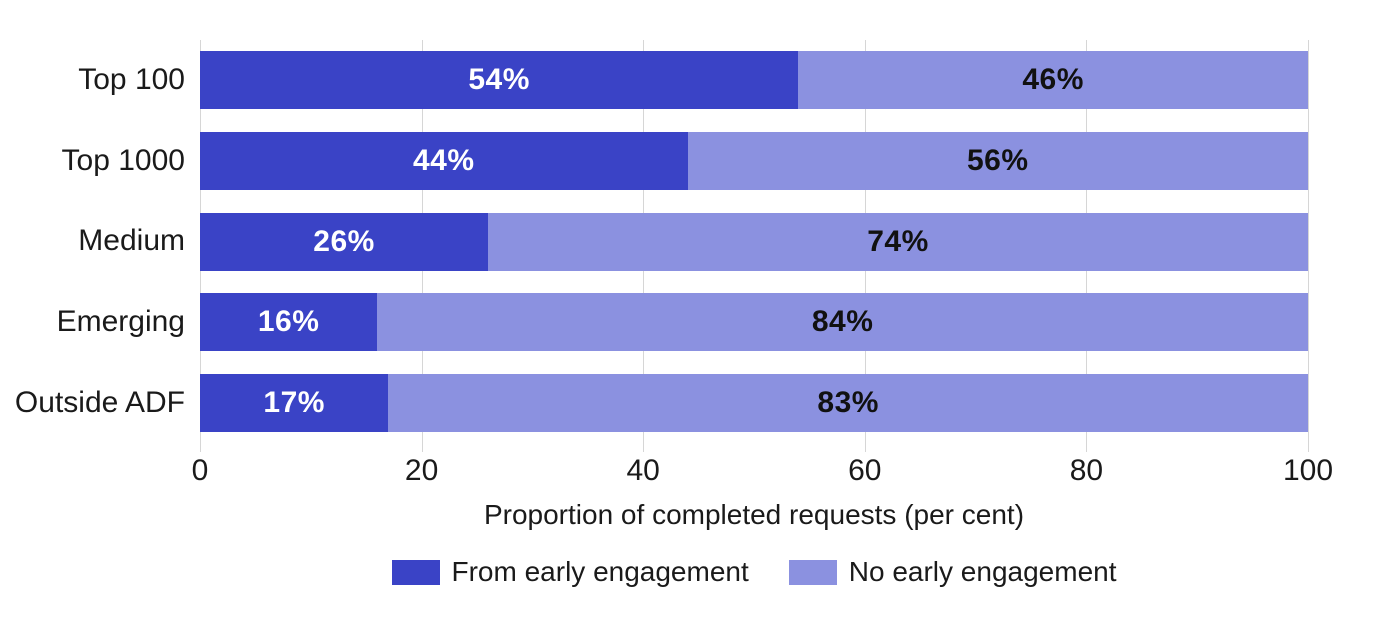 Image resolution: width=1378 pixels, height=624 pixels. Describe the element at coordinates (865, 470) in the screenshot. I see `x-axis-tick-label: 60` at that location.